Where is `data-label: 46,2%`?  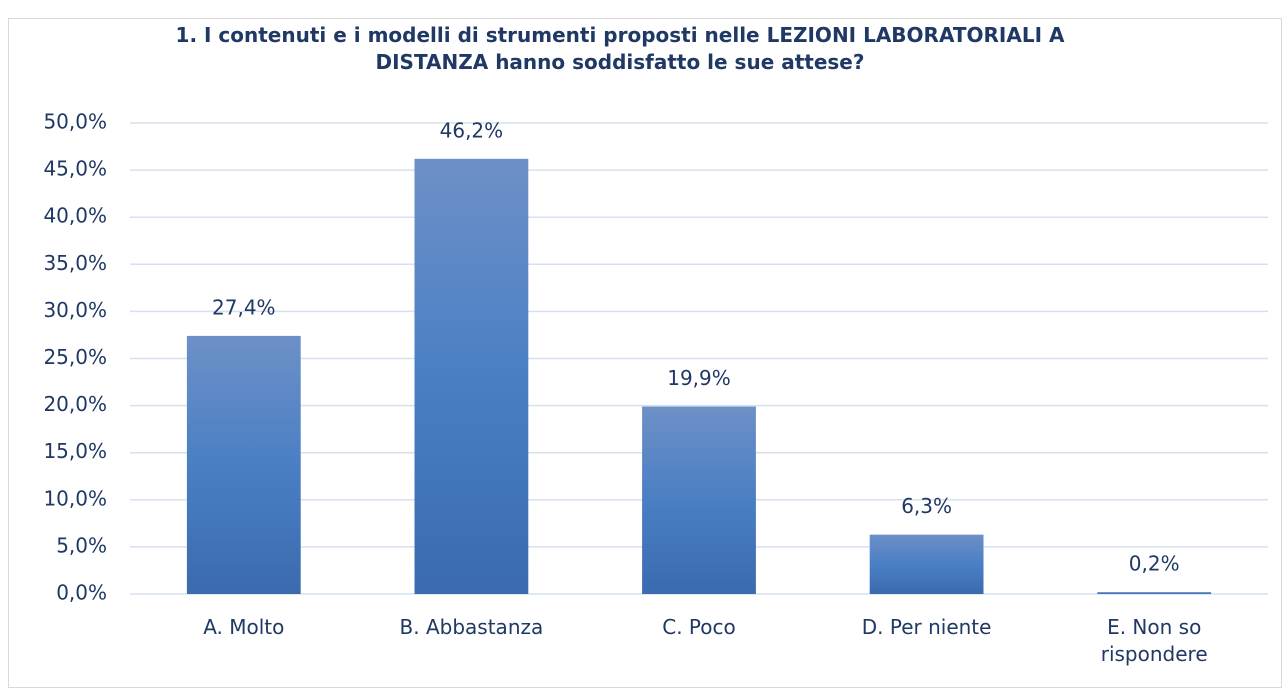
data-label: 46,2% is located at coordinates (472, 130).